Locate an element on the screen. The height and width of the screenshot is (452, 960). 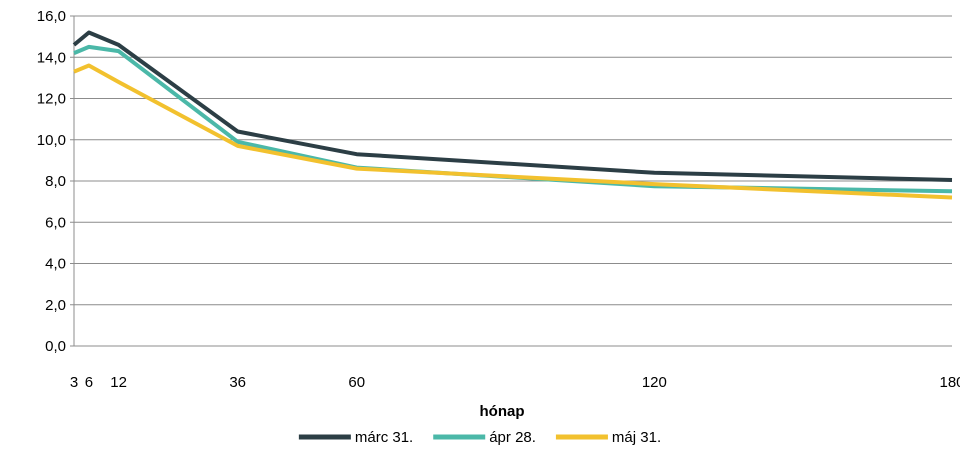
y-tick-labels: 0,0 2,0 4,0 6,0 8,0 10,0 12,0 14,0 16,0 is located at coordinates (51, 181).